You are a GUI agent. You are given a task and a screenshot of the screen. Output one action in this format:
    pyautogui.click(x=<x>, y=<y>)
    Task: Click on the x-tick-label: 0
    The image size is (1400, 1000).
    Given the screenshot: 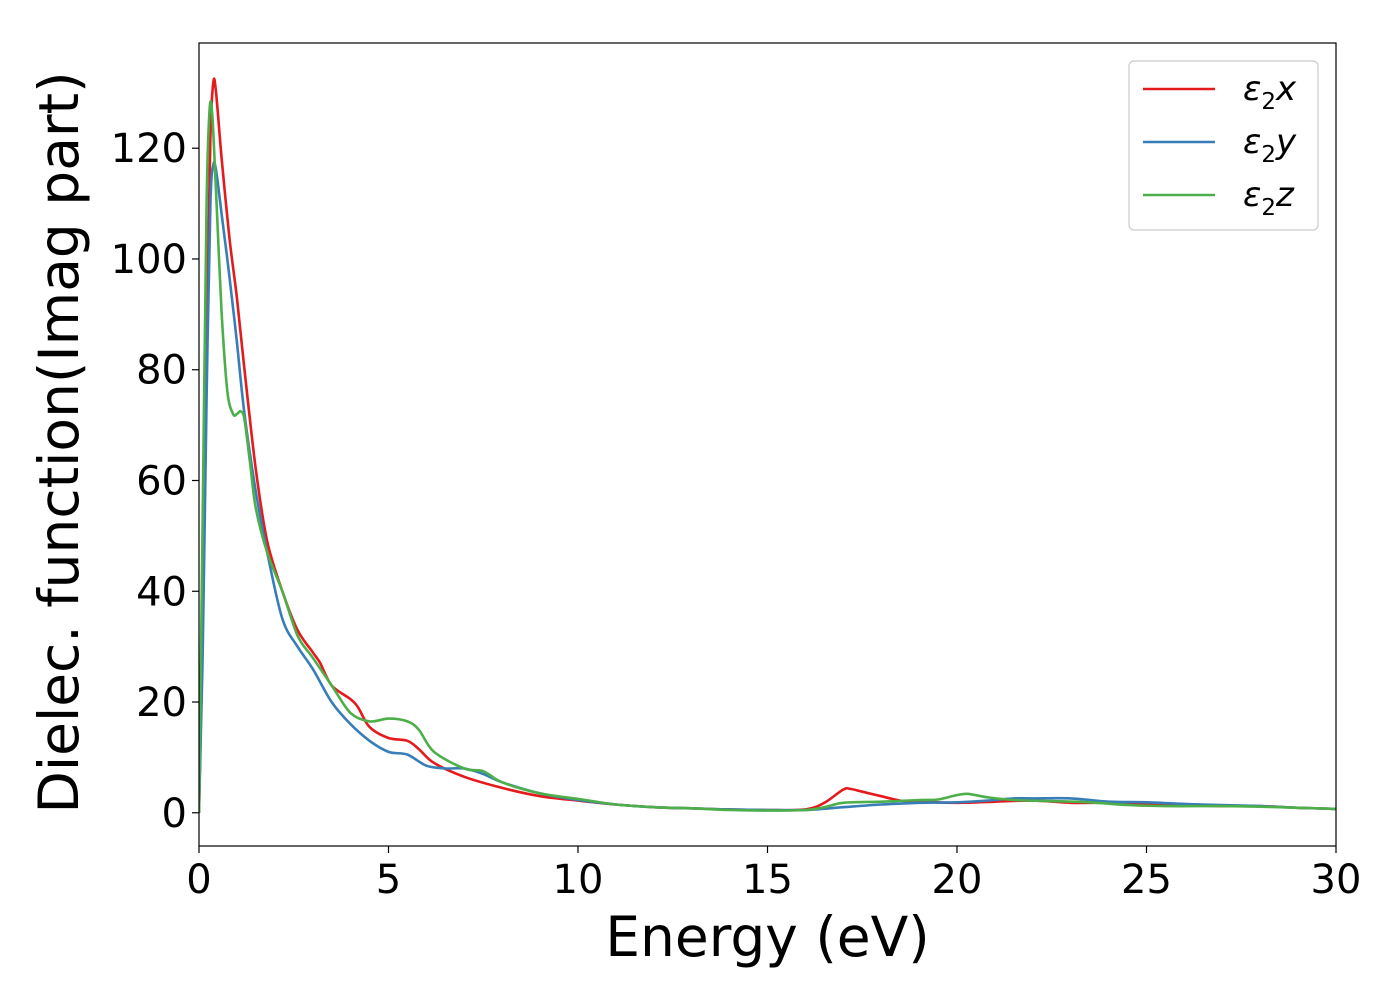 What is the action you would take?
    pyautogui.click(x=198, y=880)
    